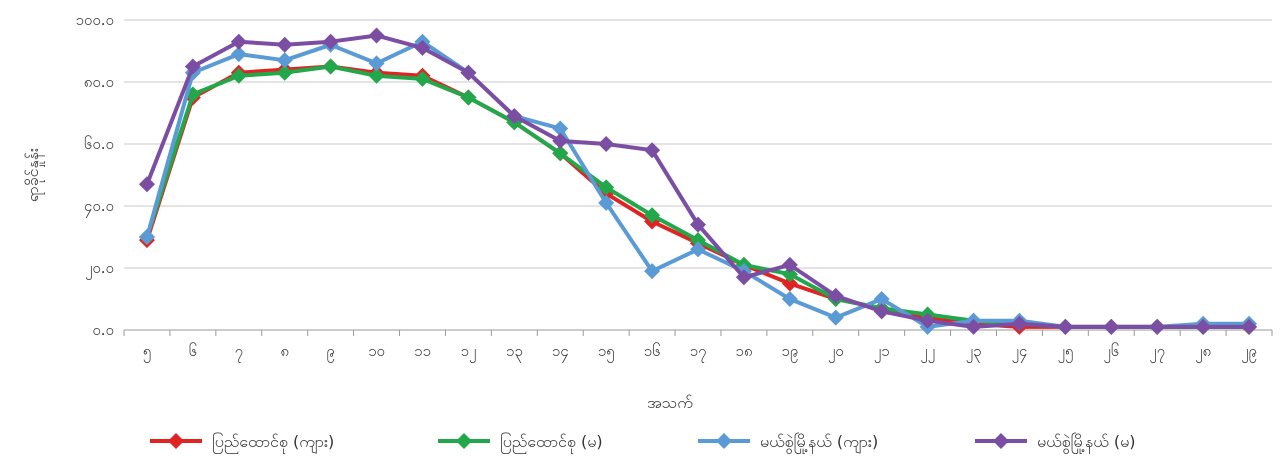  I want to click on legend-label: ပြည်ထောင်စု (မ), so click(551, 443).